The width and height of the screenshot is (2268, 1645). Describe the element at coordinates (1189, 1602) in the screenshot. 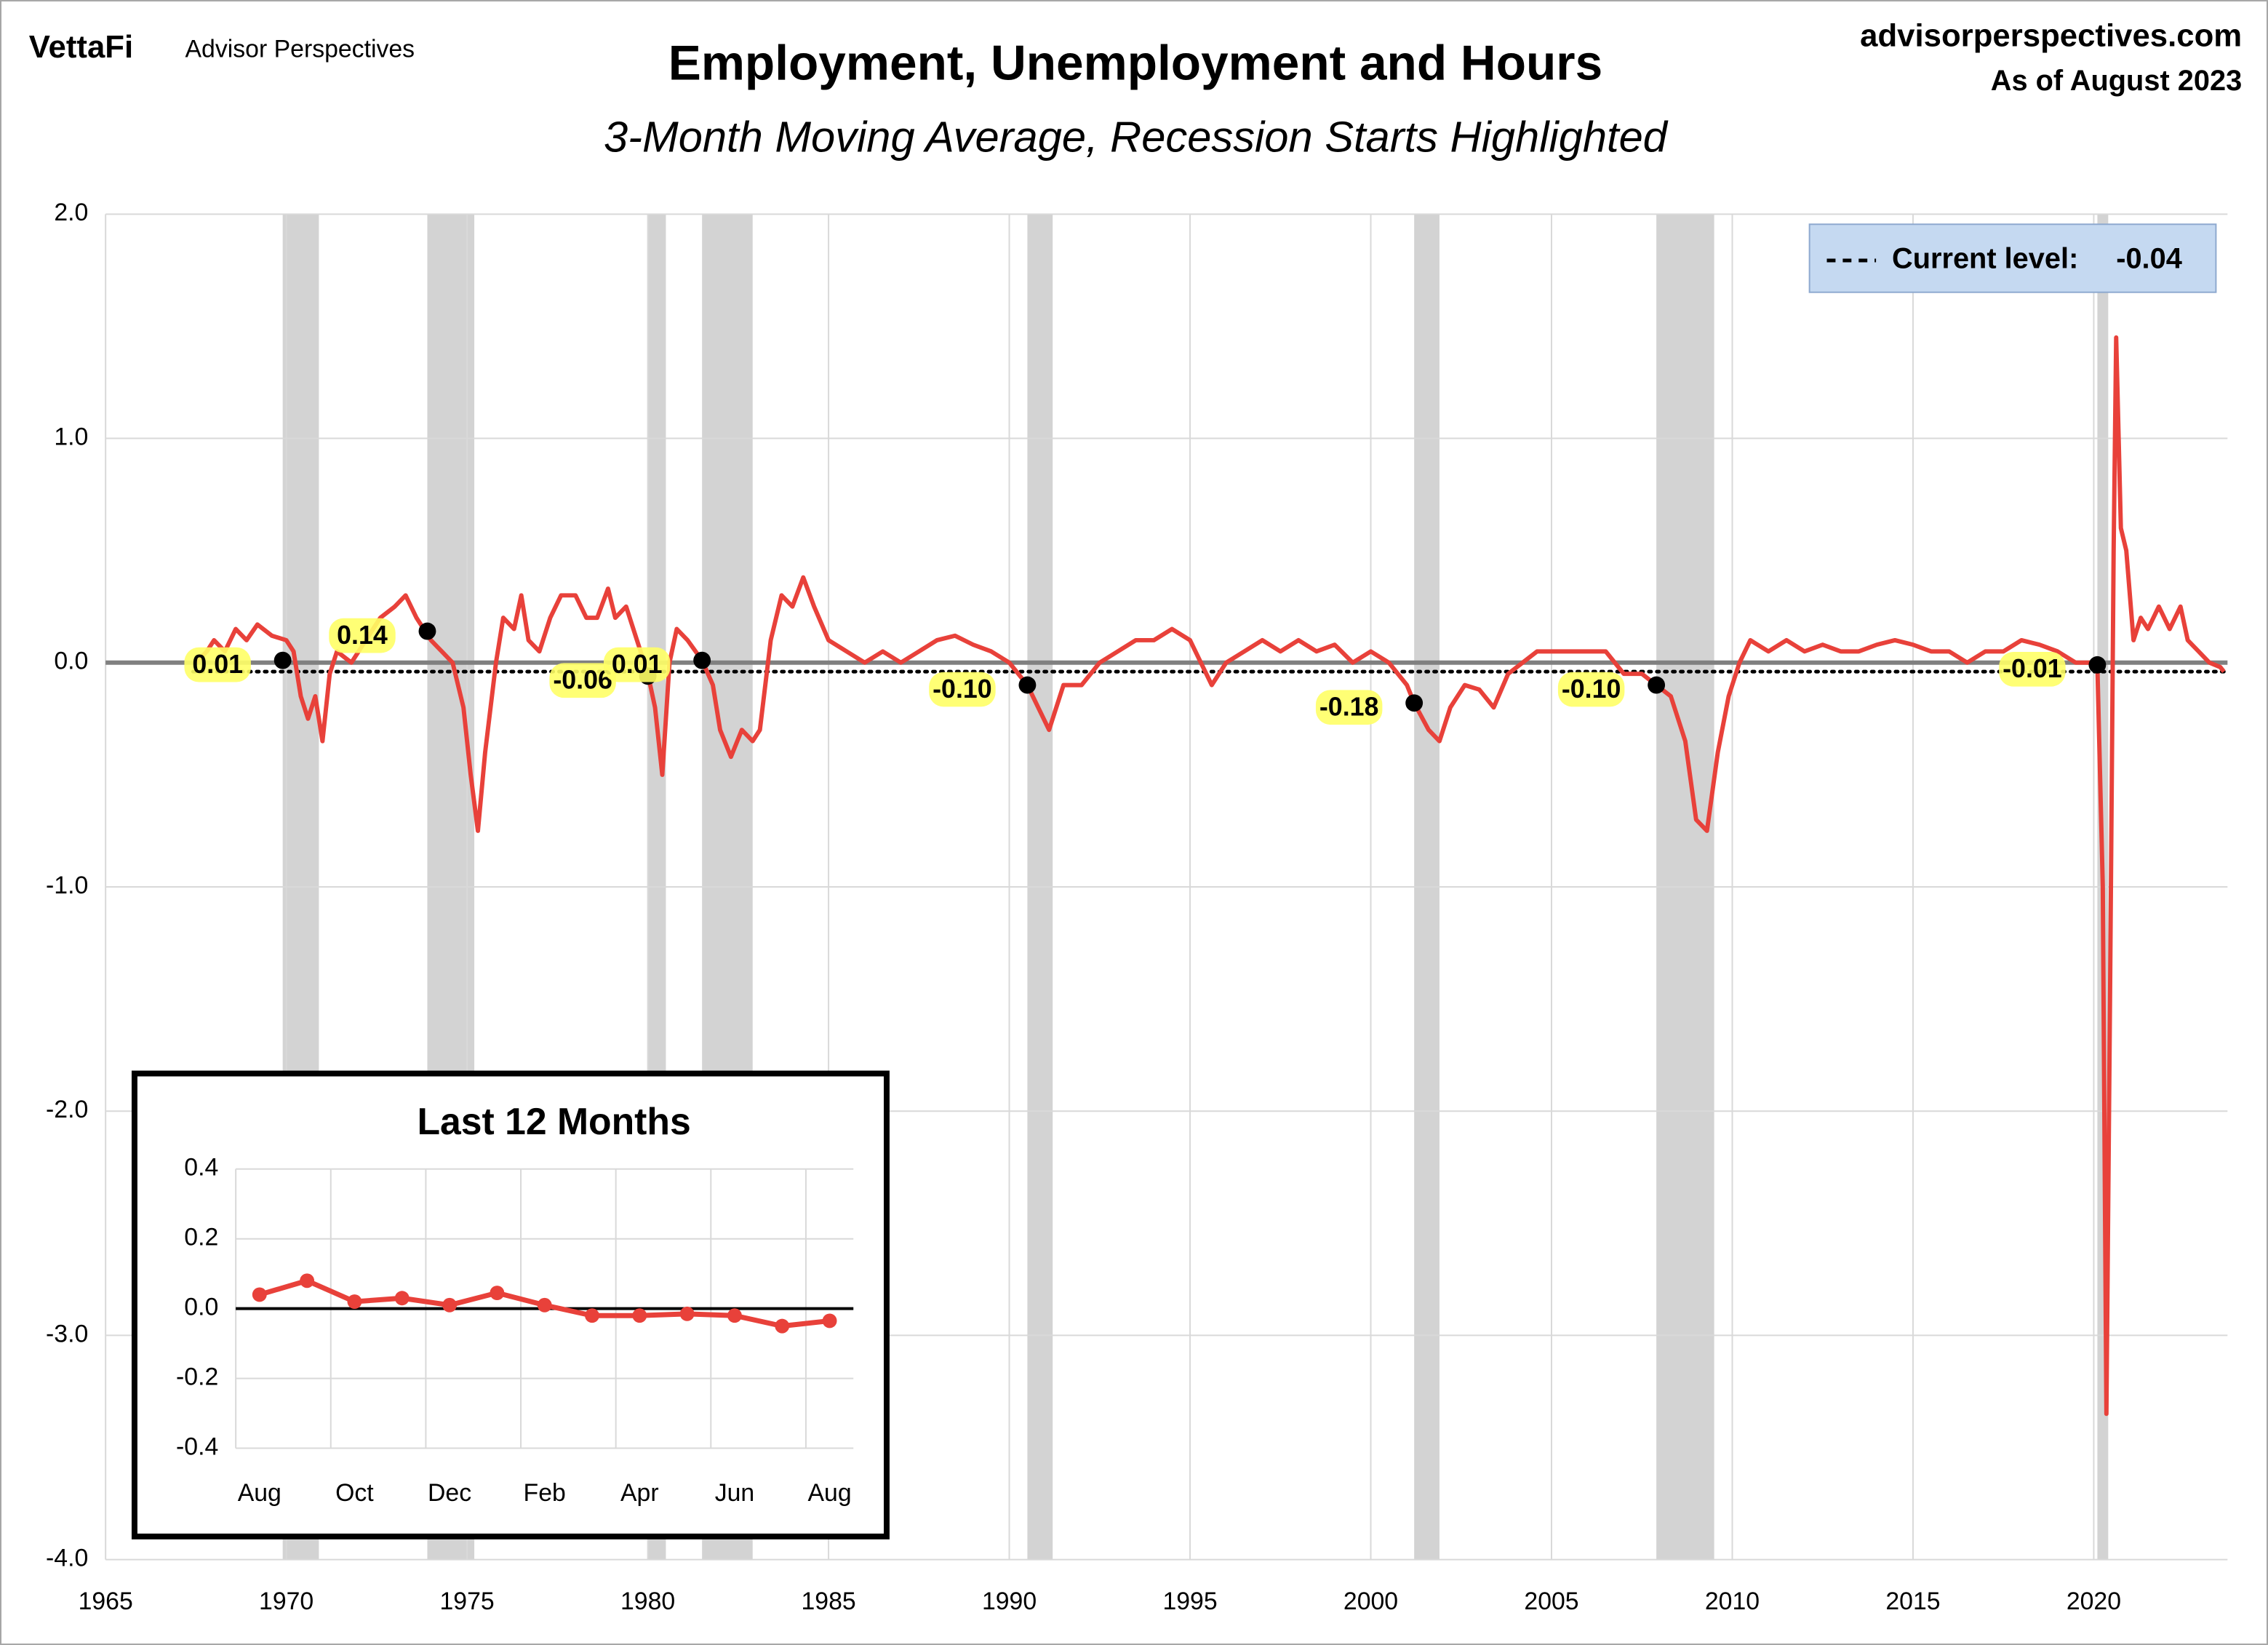

I see `x-tick-label: 1995` at that location.